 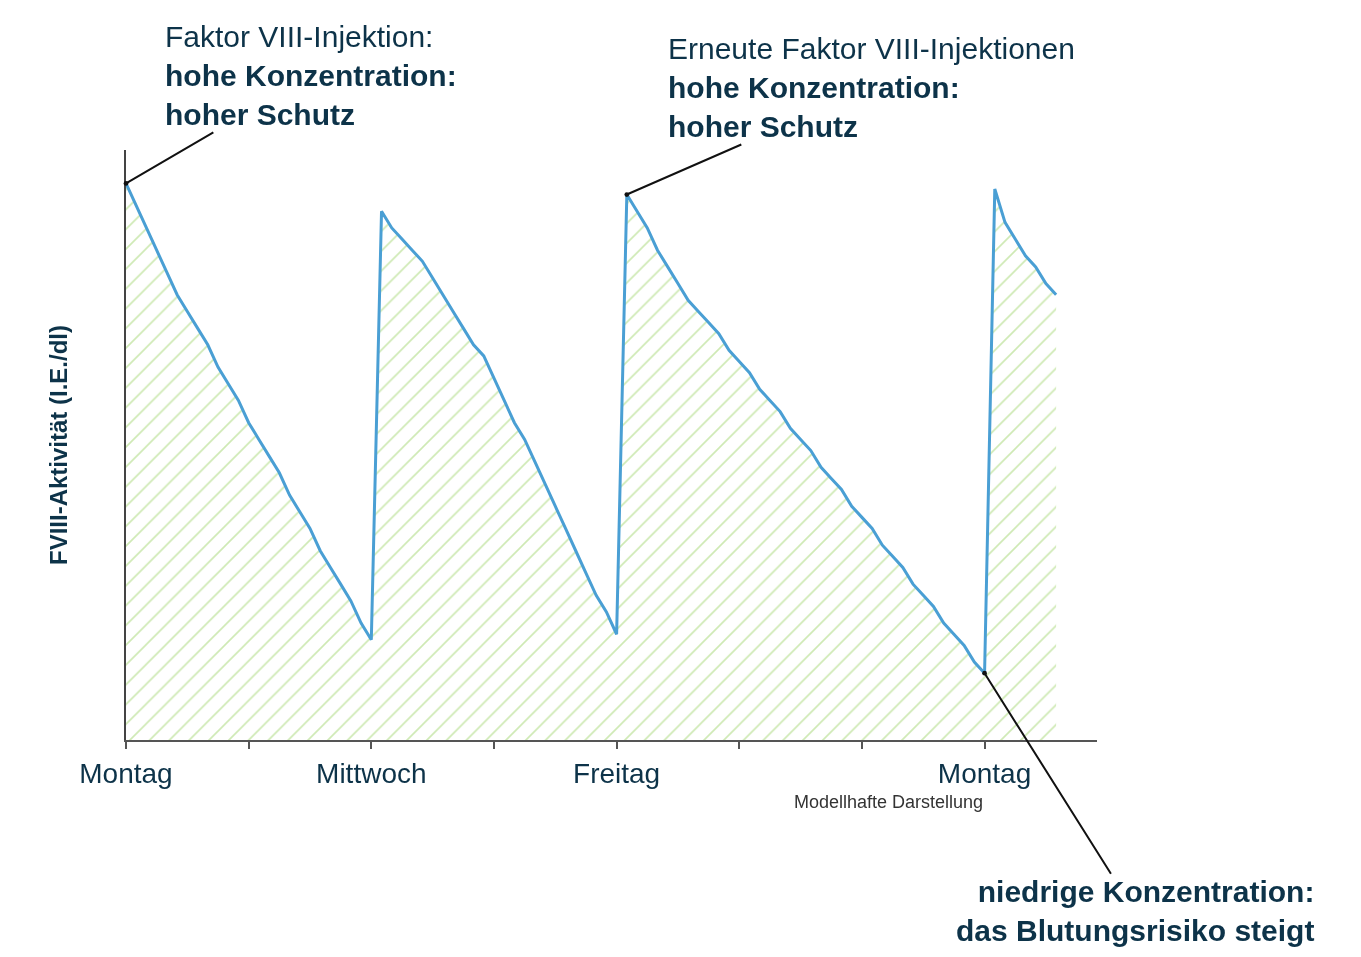 What do you see at coordinates (889, 802) in the screenshot?
I see `text: Modellhafte Darstellung` at bounding box center [889, 802].